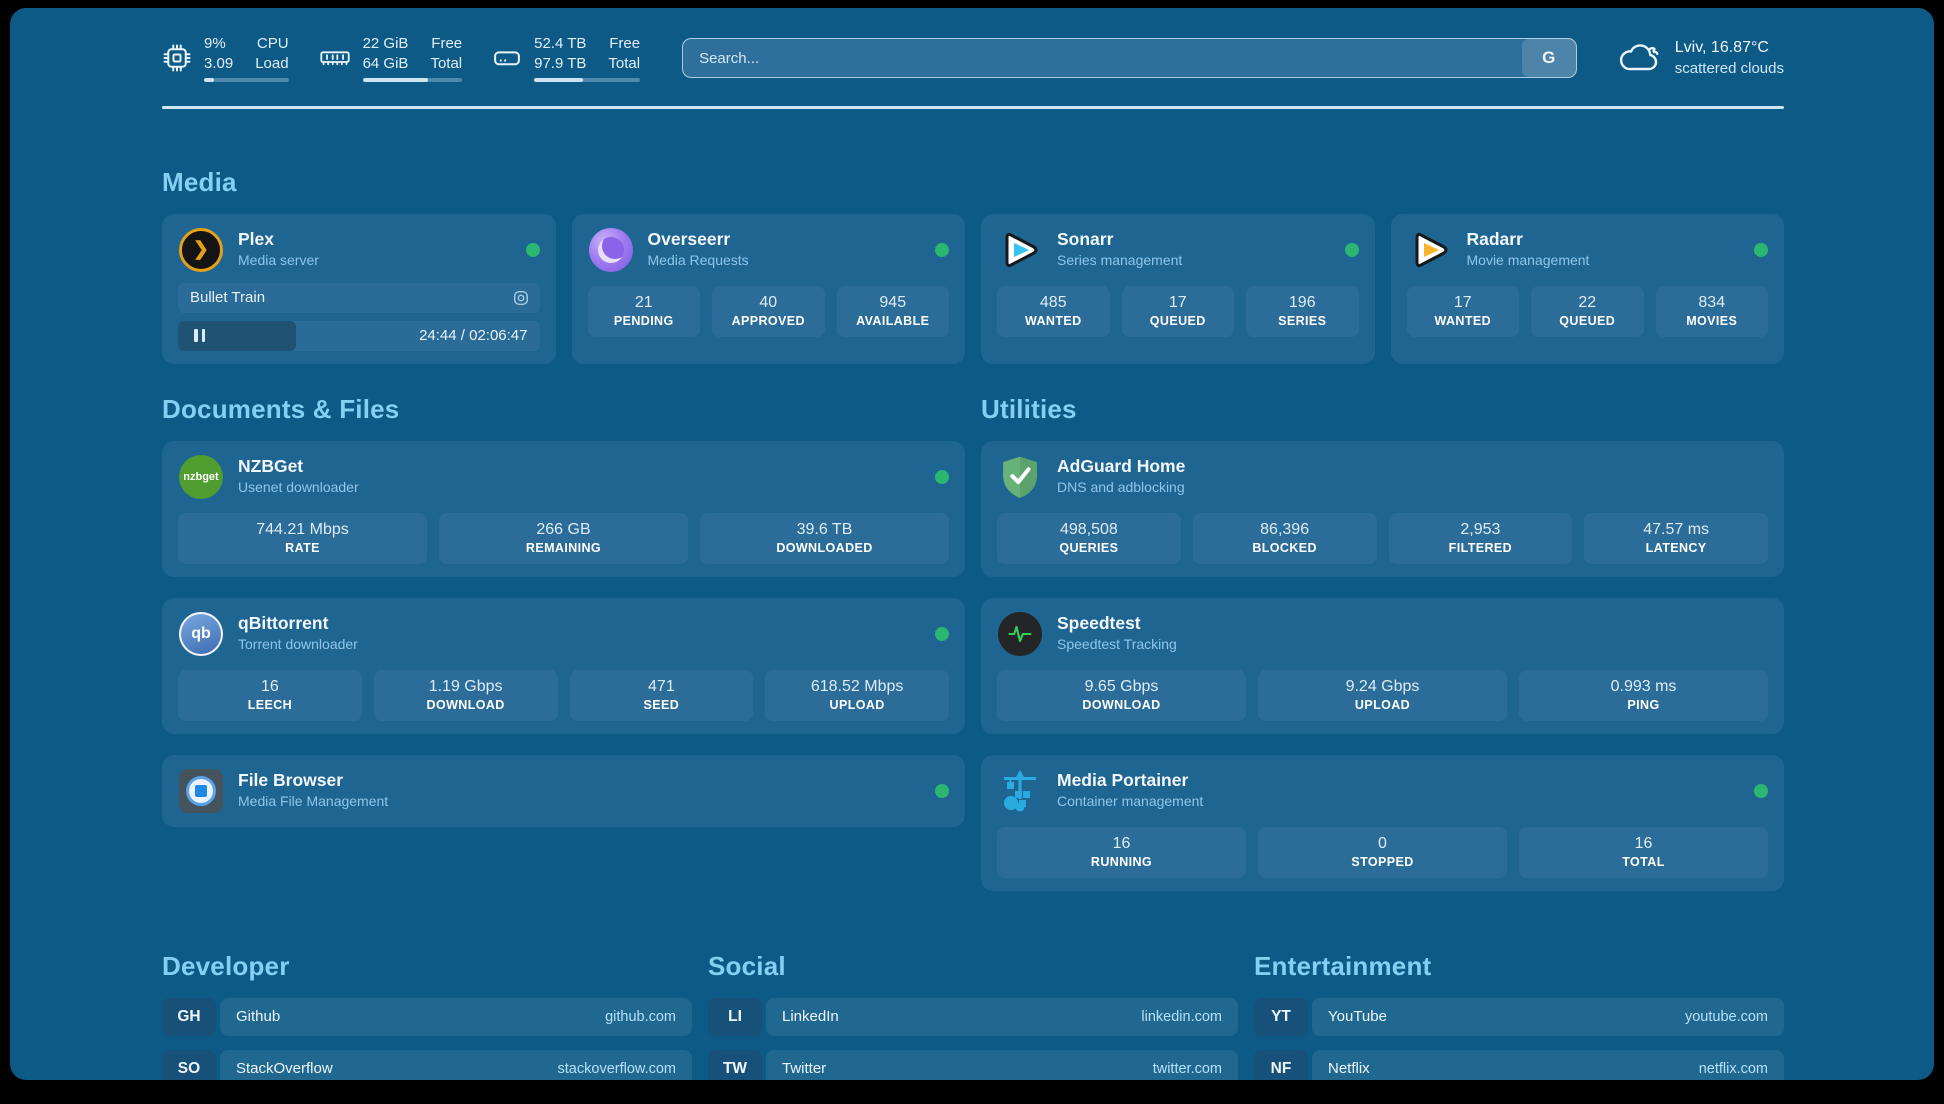  I want to click on sonarr-icon, so click(1020, 250).